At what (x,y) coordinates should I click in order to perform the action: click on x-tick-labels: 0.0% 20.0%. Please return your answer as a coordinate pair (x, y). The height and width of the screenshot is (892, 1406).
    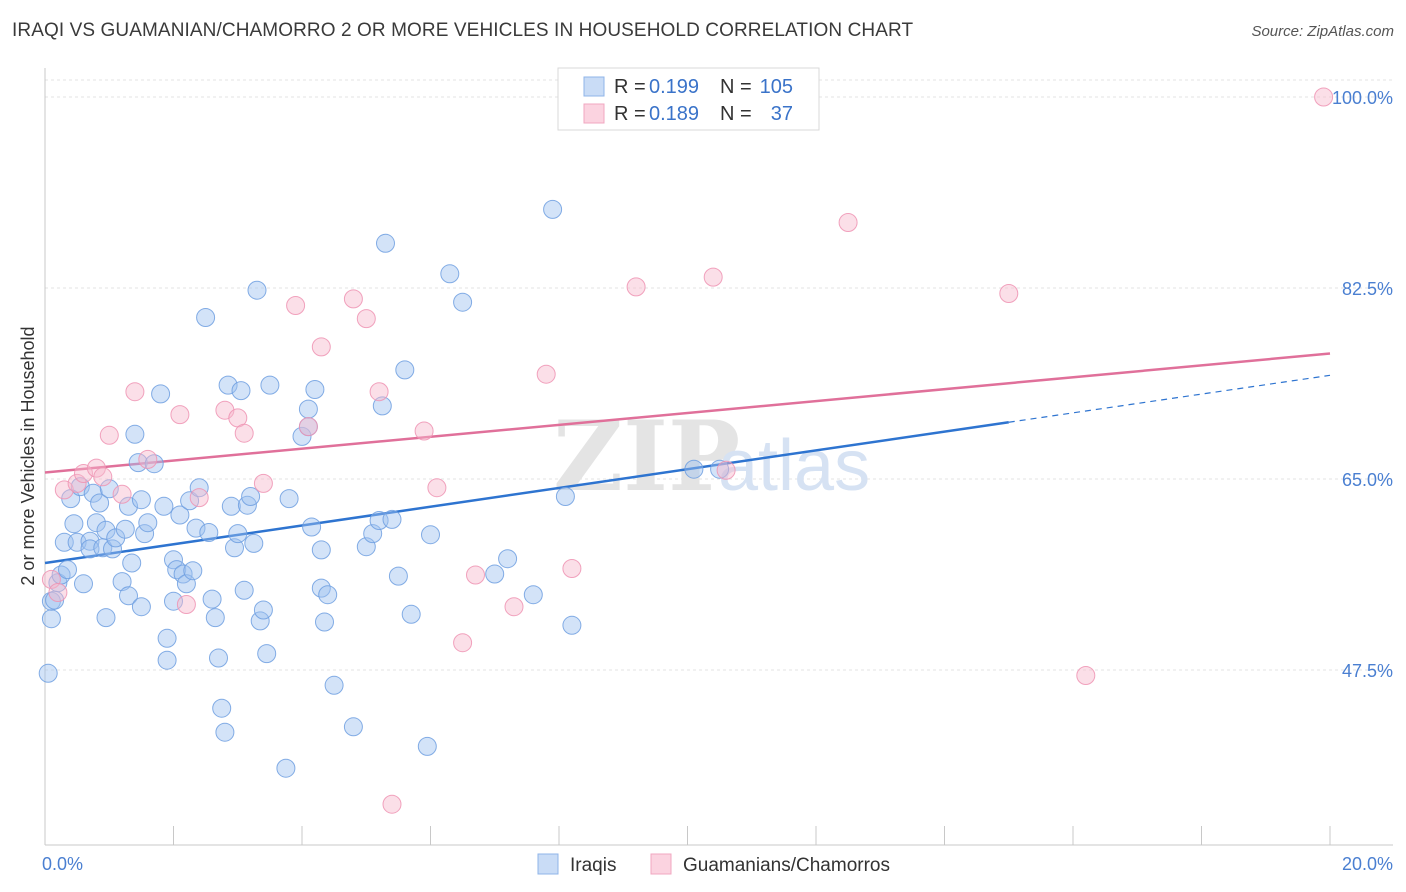
    Looking at the image, I should click on (717, 864).